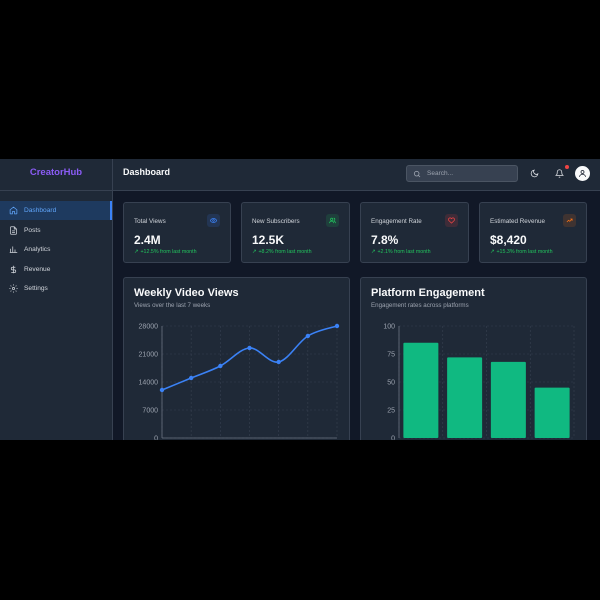  What do you see at coordinates (417, 173) in the screenshot?
I see `search-icon` at bounding box center [417, 173].